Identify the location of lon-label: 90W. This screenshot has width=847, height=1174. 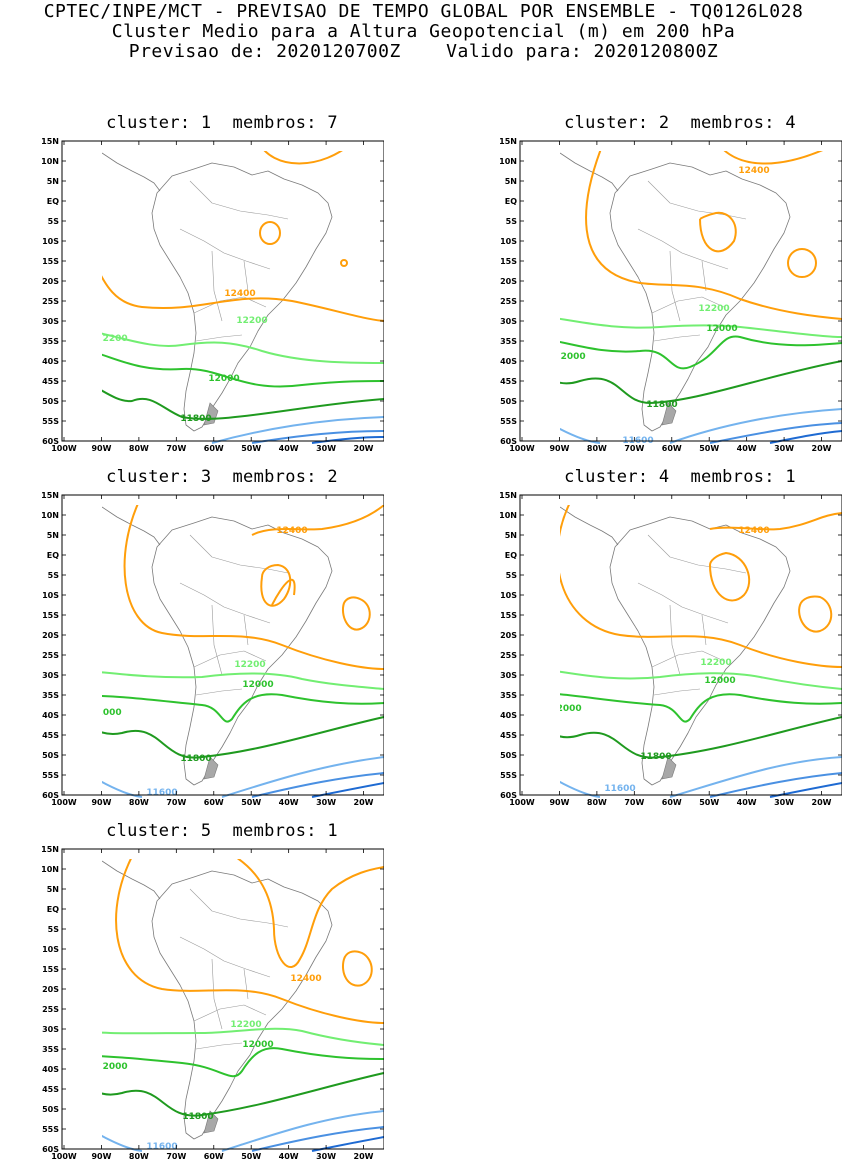
(101, 448).